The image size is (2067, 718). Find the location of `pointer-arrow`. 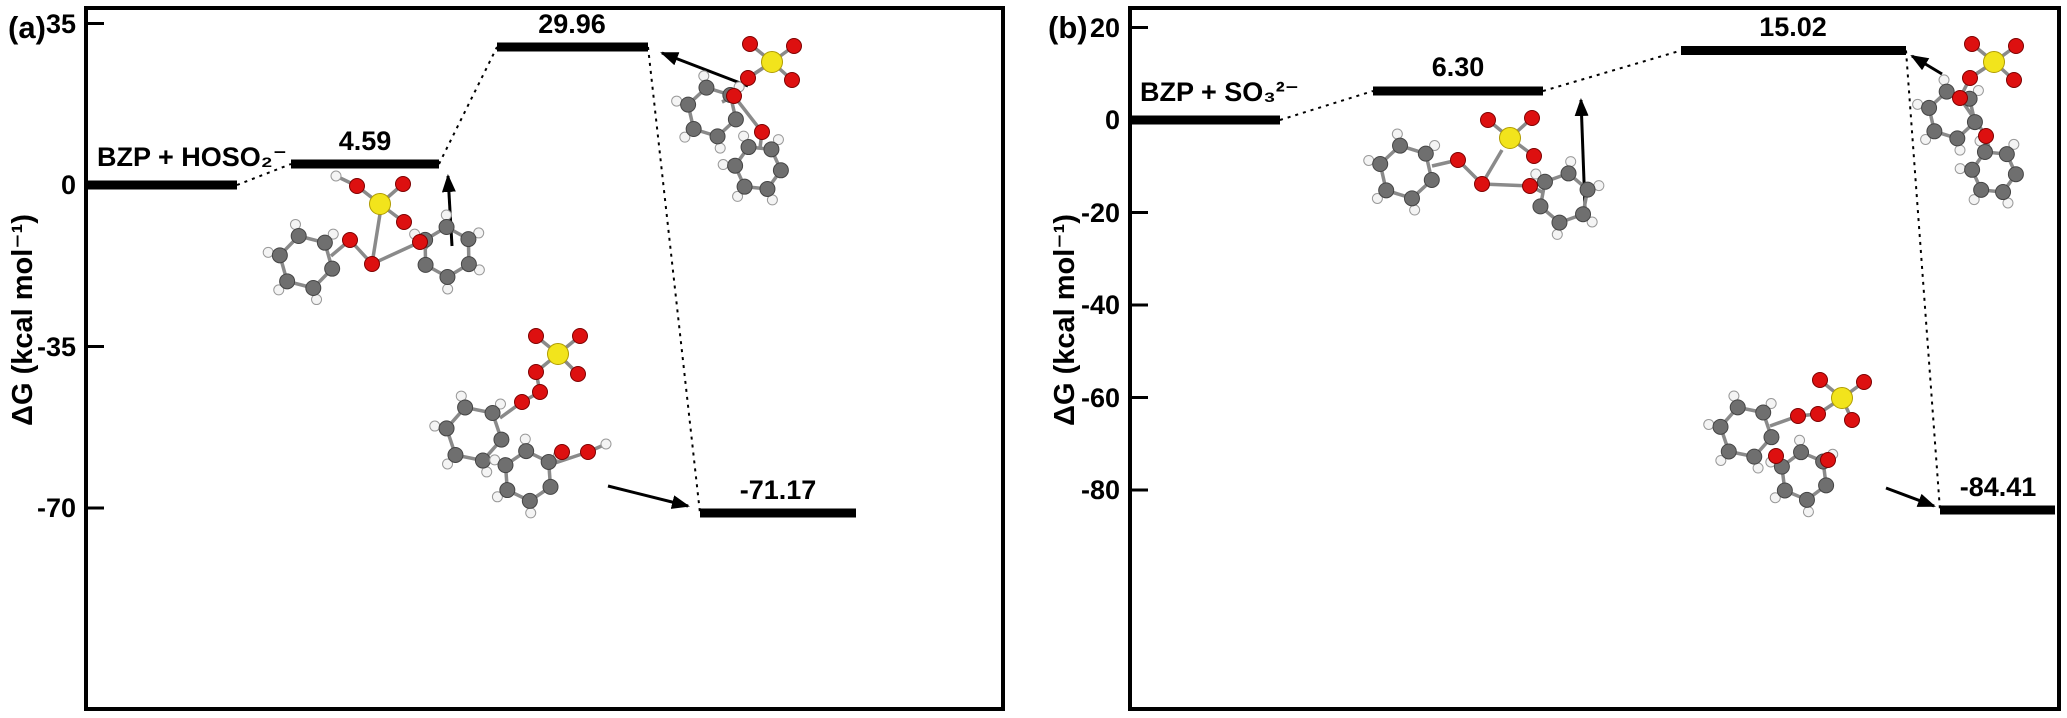

pointer-arrow is located at coordinates (1910, 497).